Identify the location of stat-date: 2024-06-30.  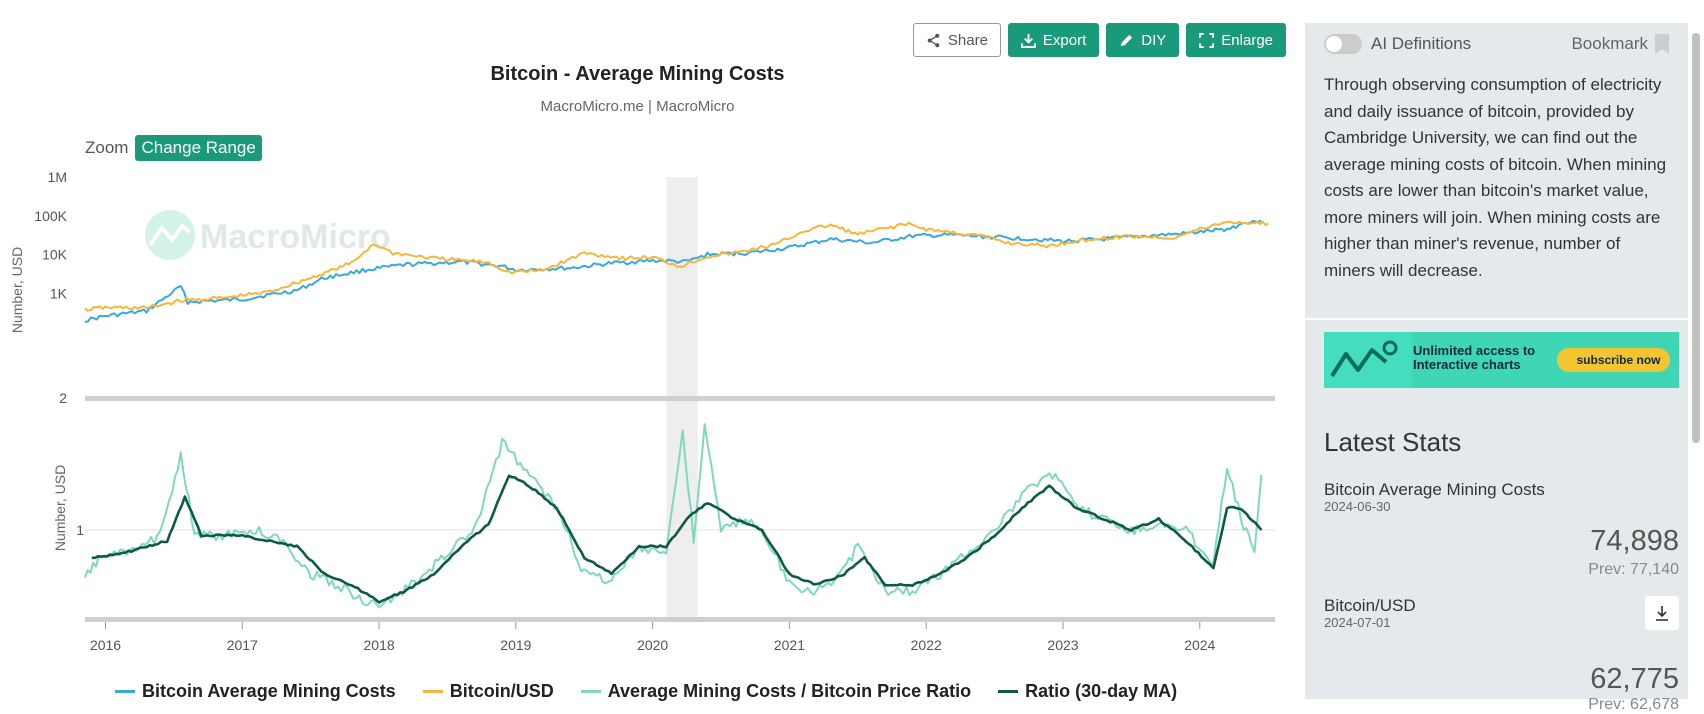
(1357, 506).